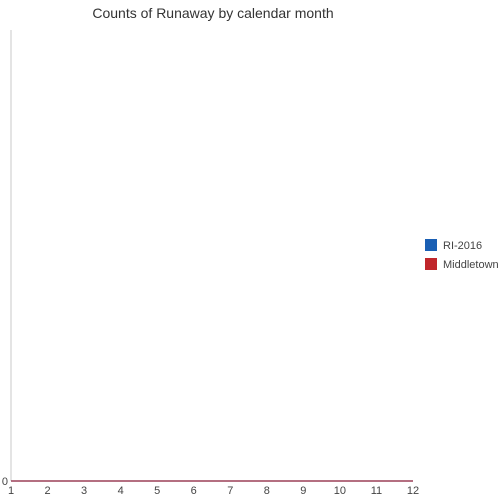  What do you see at coordinates (267, 491) in the screenshot?
I see `x-tick-label: 8` at bounding box center [267, 491].